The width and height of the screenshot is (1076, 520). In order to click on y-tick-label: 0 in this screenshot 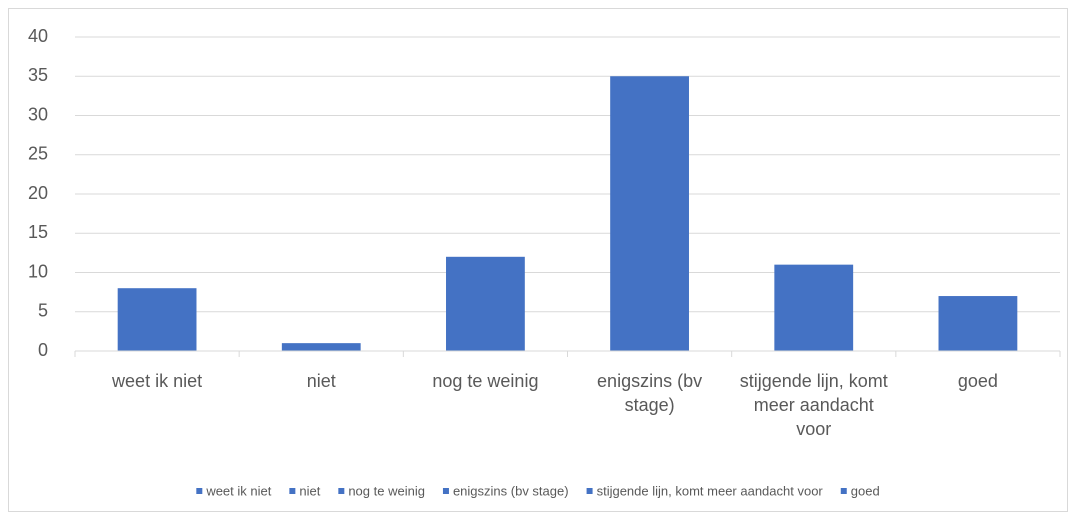, I will do `click(43, 350)`.